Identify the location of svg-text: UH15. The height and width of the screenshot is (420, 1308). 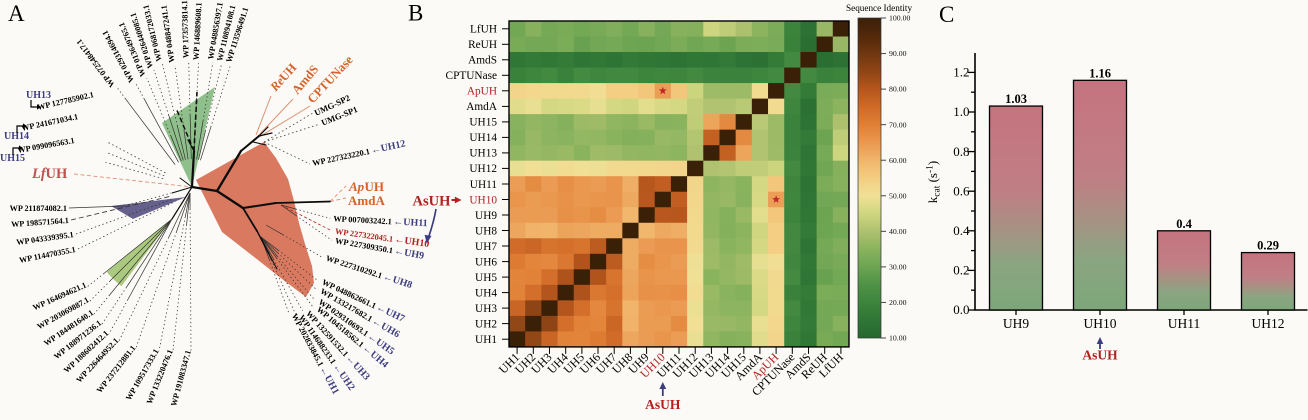
(483, 123).